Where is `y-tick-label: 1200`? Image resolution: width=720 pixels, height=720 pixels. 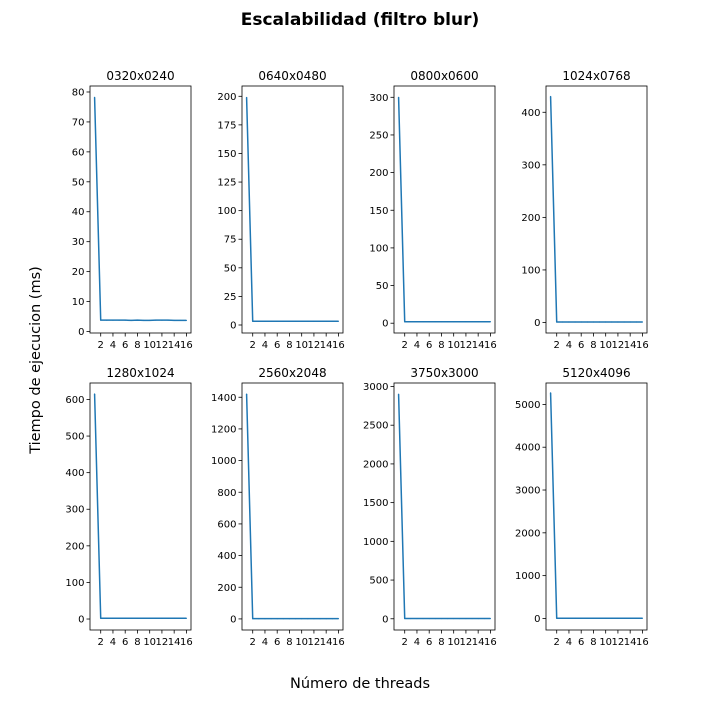 y-tick-label: 1200 is located at coordinates (223, 429).